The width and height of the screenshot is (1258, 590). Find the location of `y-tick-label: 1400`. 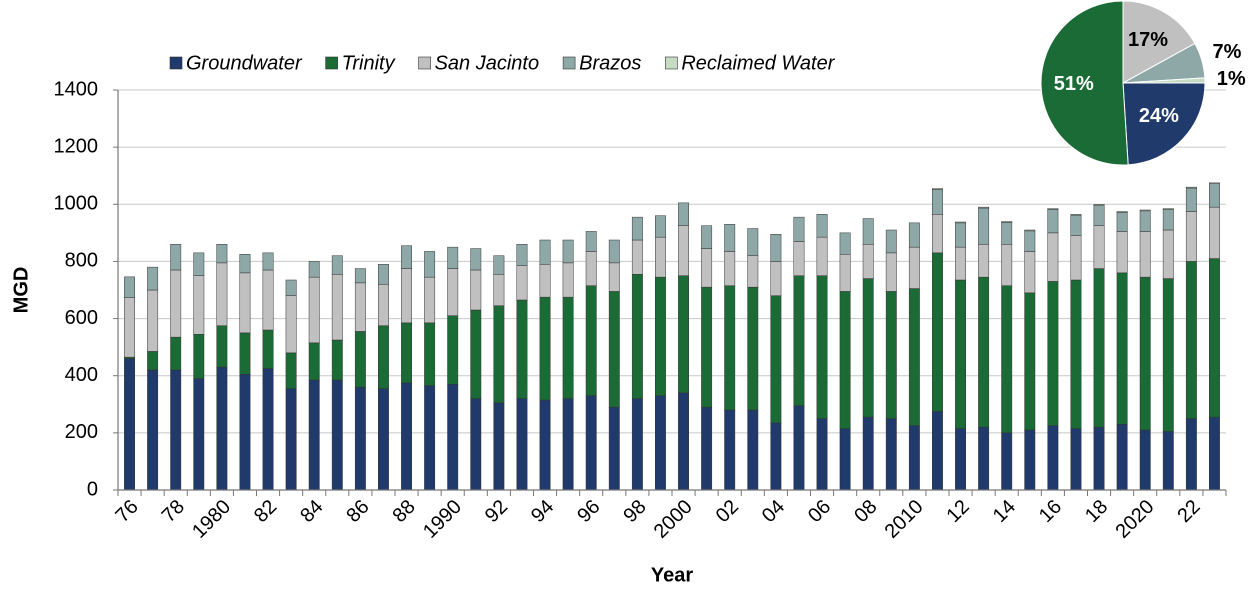

y-tick-label: 1400 is located at coordinates (76, 89).